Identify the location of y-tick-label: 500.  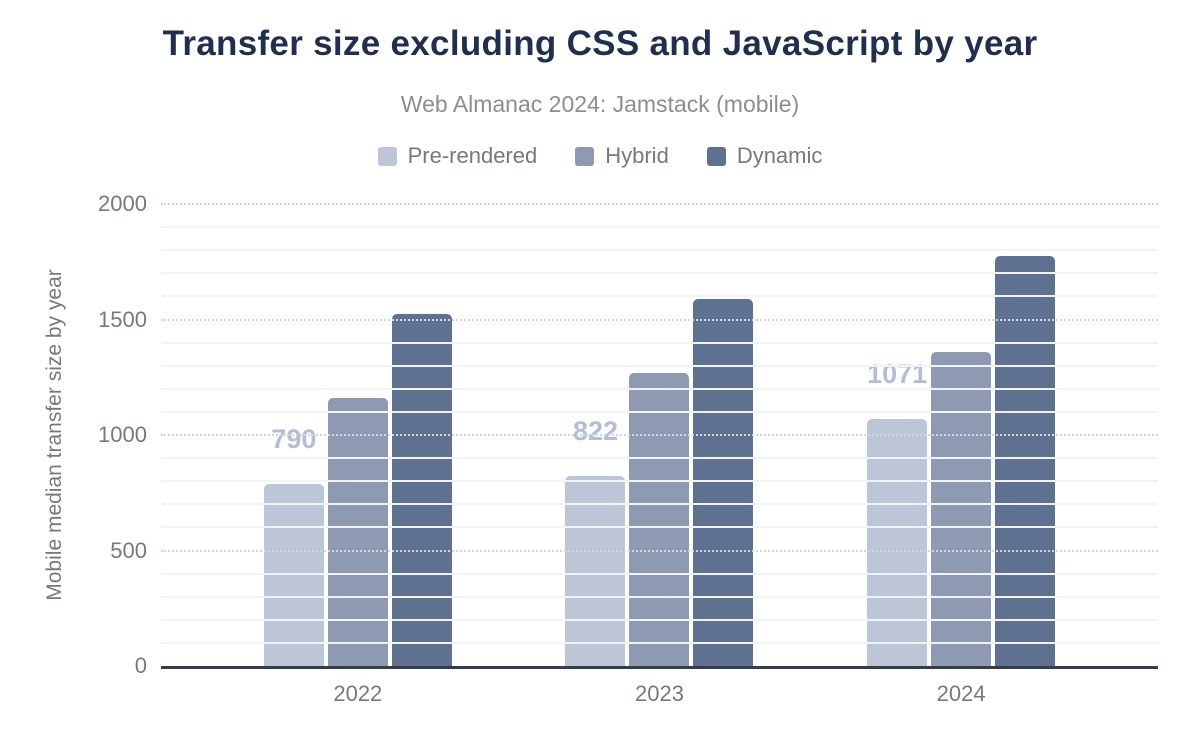
(128, 550).